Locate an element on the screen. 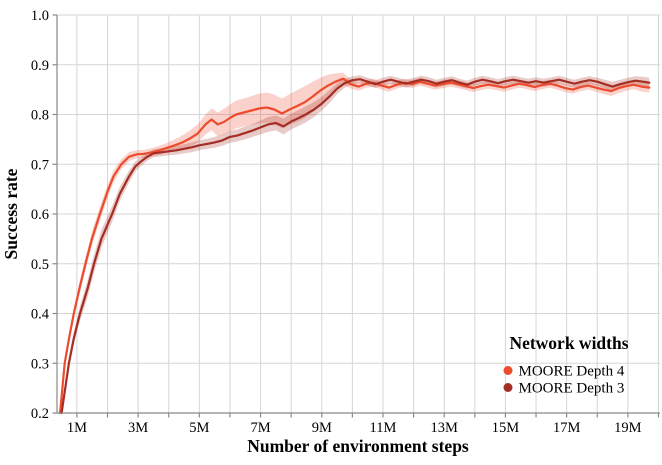 This screenshot has height=465, width=662. legend-title: Network widths is located at coordinates (568, 343).